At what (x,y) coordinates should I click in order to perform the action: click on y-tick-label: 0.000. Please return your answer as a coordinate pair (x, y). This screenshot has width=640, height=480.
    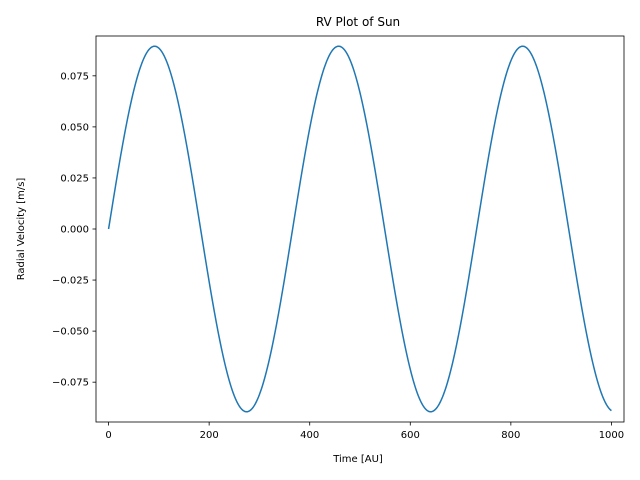
    Looking at the image, I should click on (74, 230).